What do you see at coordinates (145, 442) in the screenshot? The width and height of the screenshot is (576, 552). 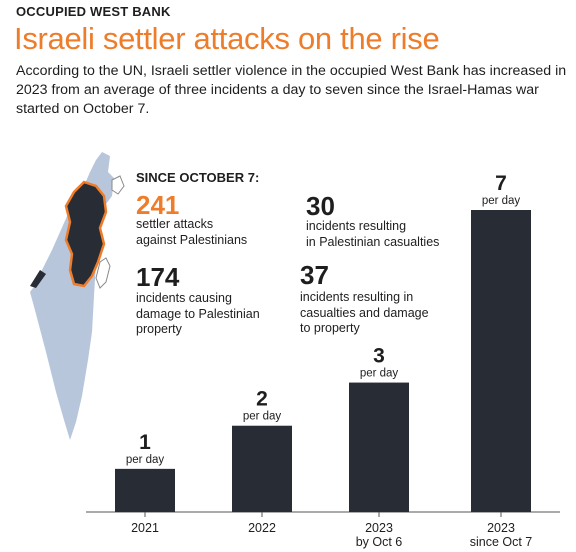 I see `data-label: 1` at bounding box center [145, 442].